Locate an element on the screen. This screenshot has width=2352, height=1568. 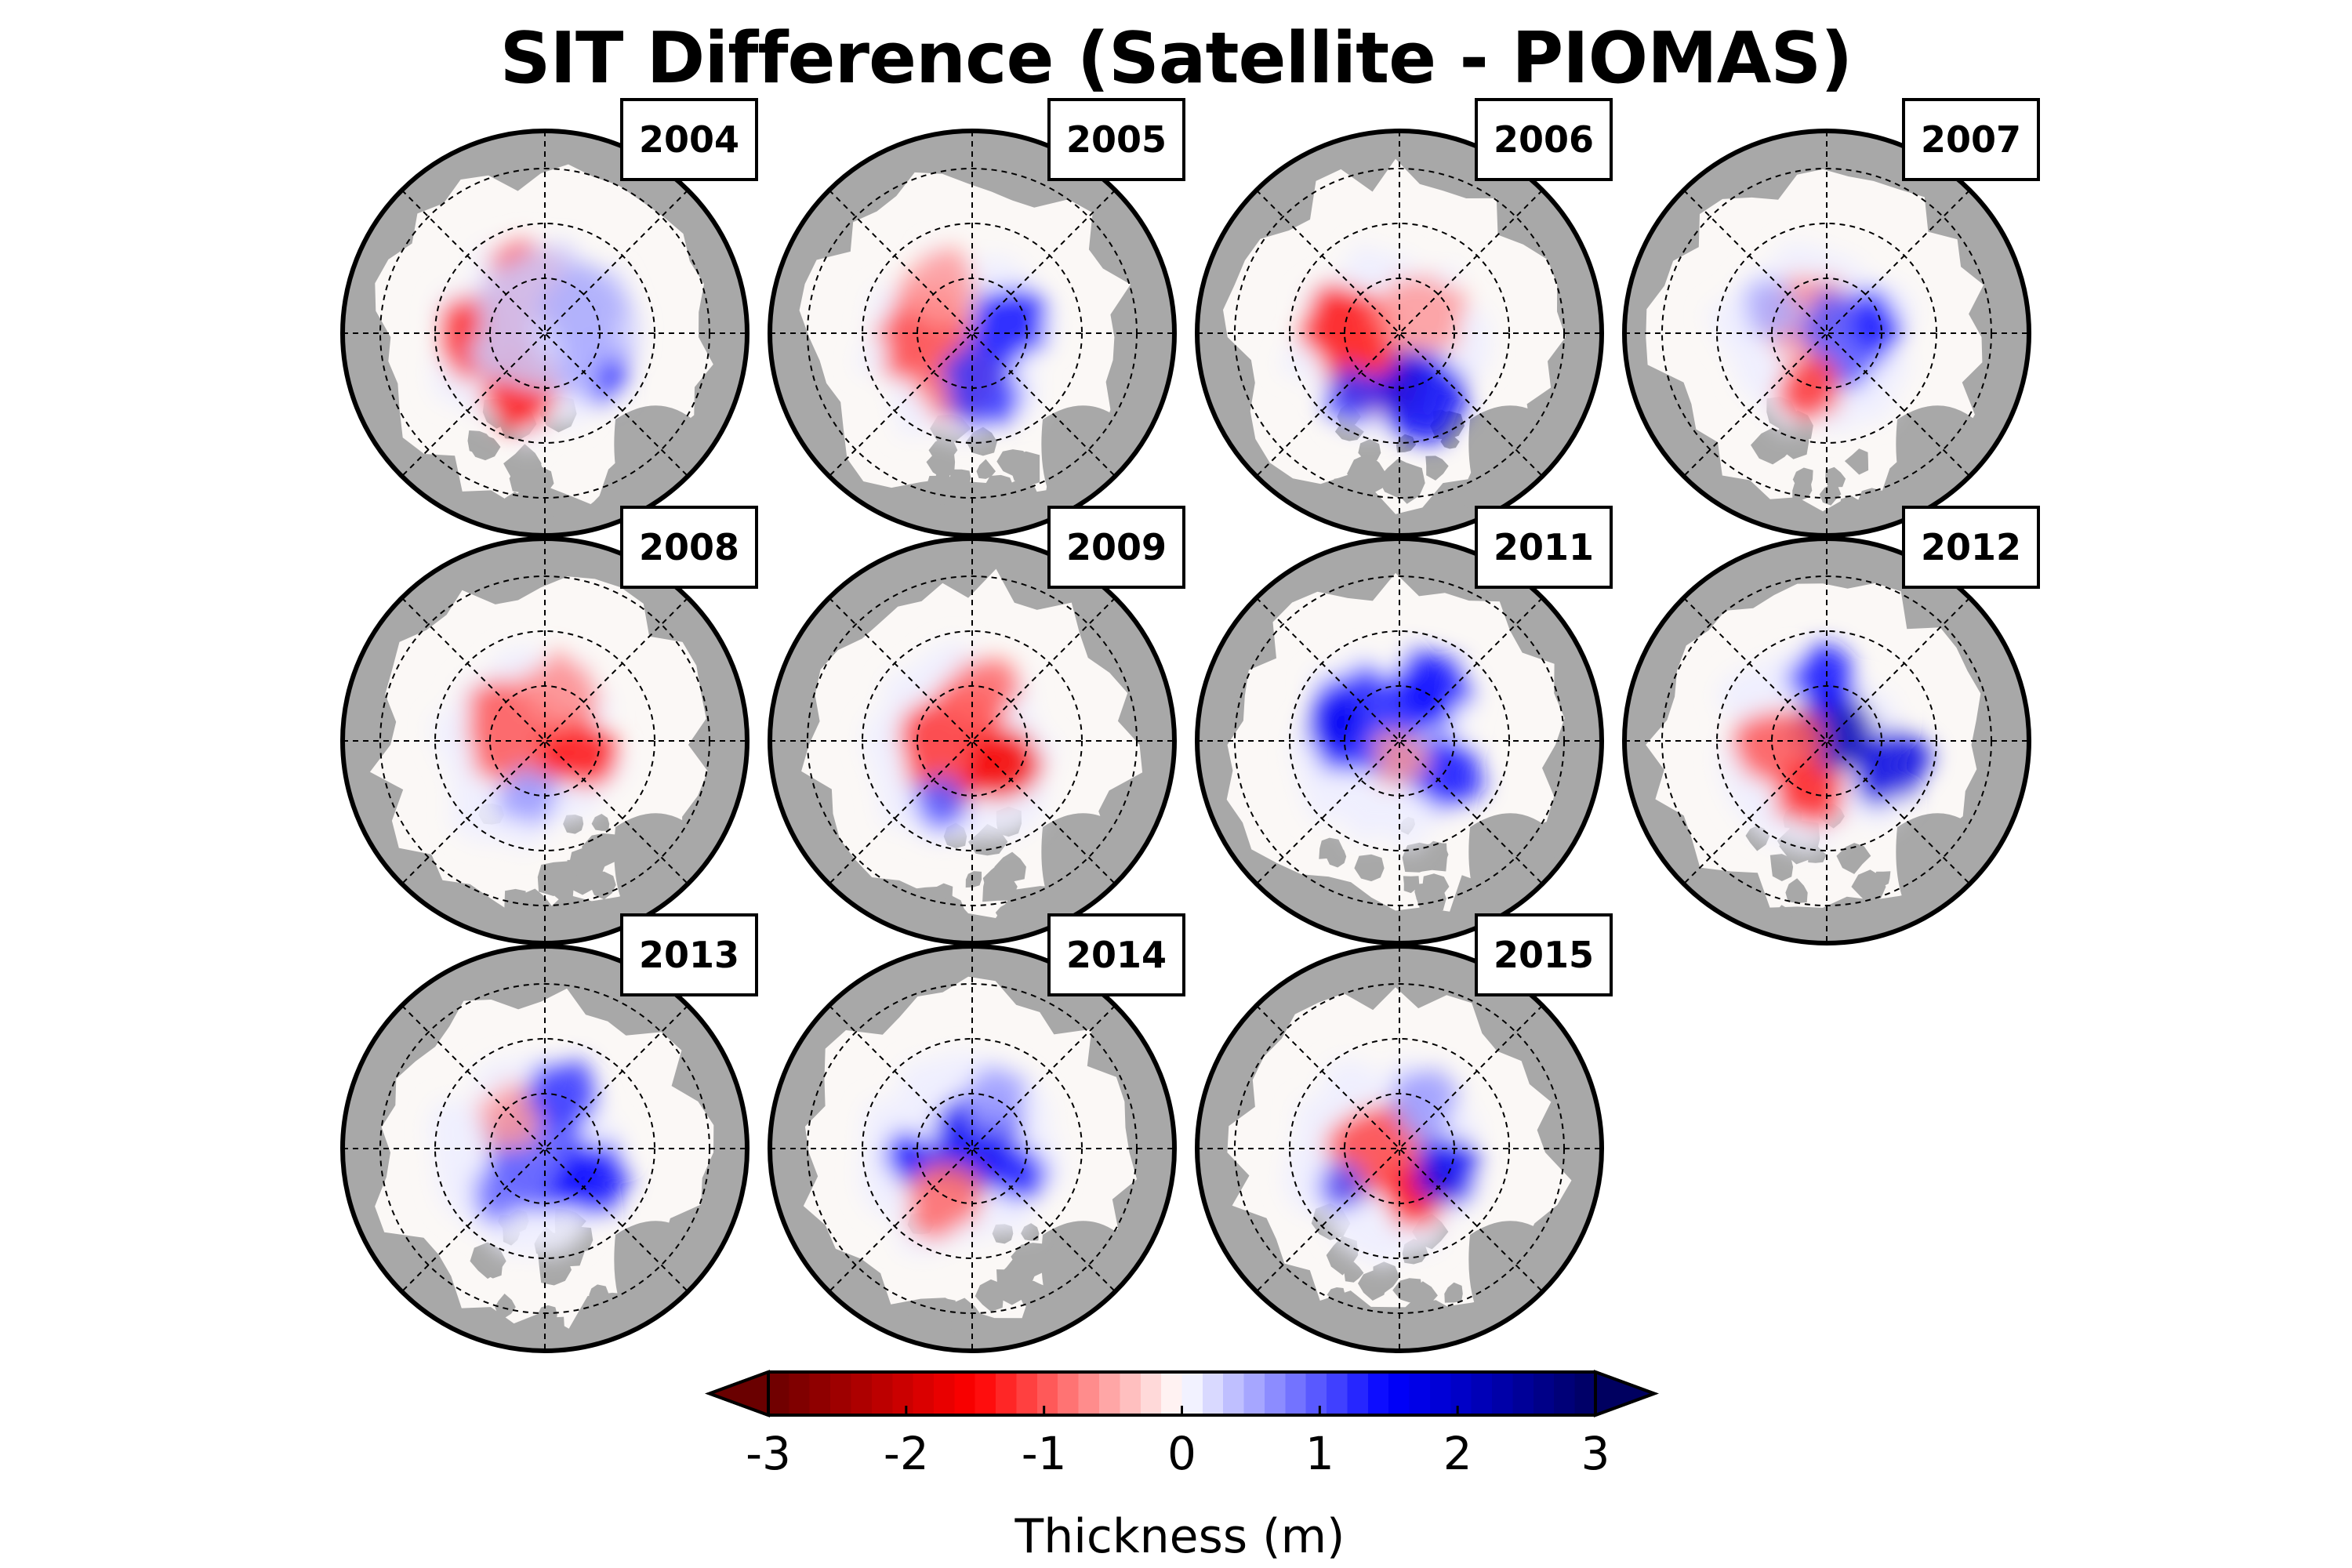
map-panel-2015: 2015 is located at coordinates (1400, 1136).